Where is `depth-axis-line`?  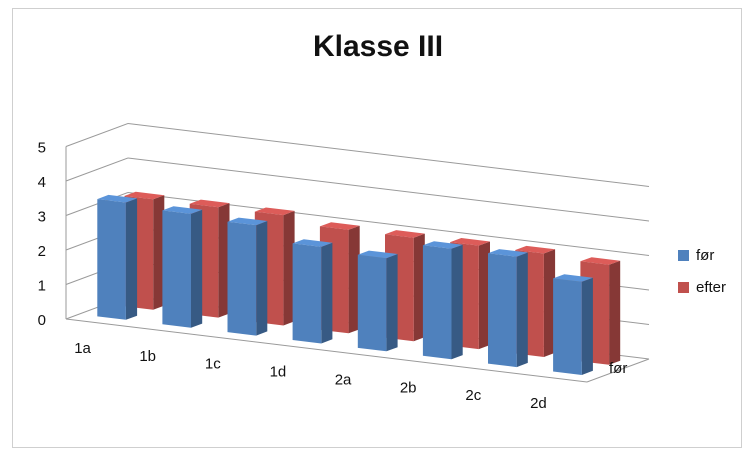 depth-axis-line is located at coordinates (618, 370).